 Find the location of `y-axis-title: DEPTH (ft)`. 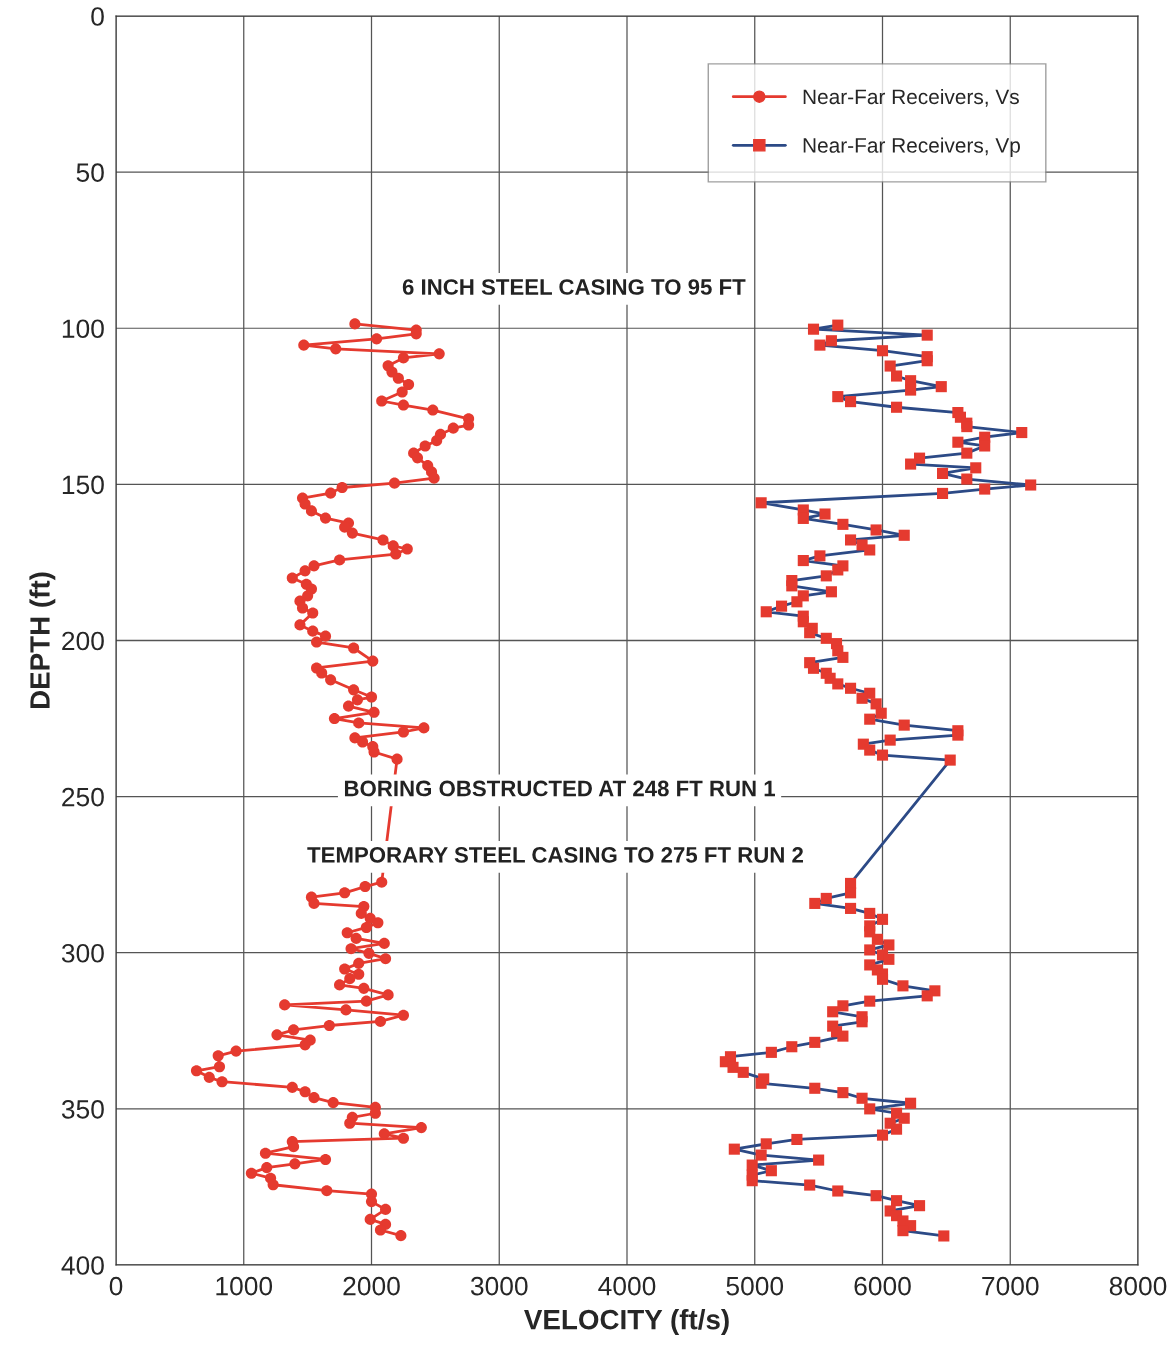

y-axis-title: DEPTH (ft) is located at coordinates (42, 640).